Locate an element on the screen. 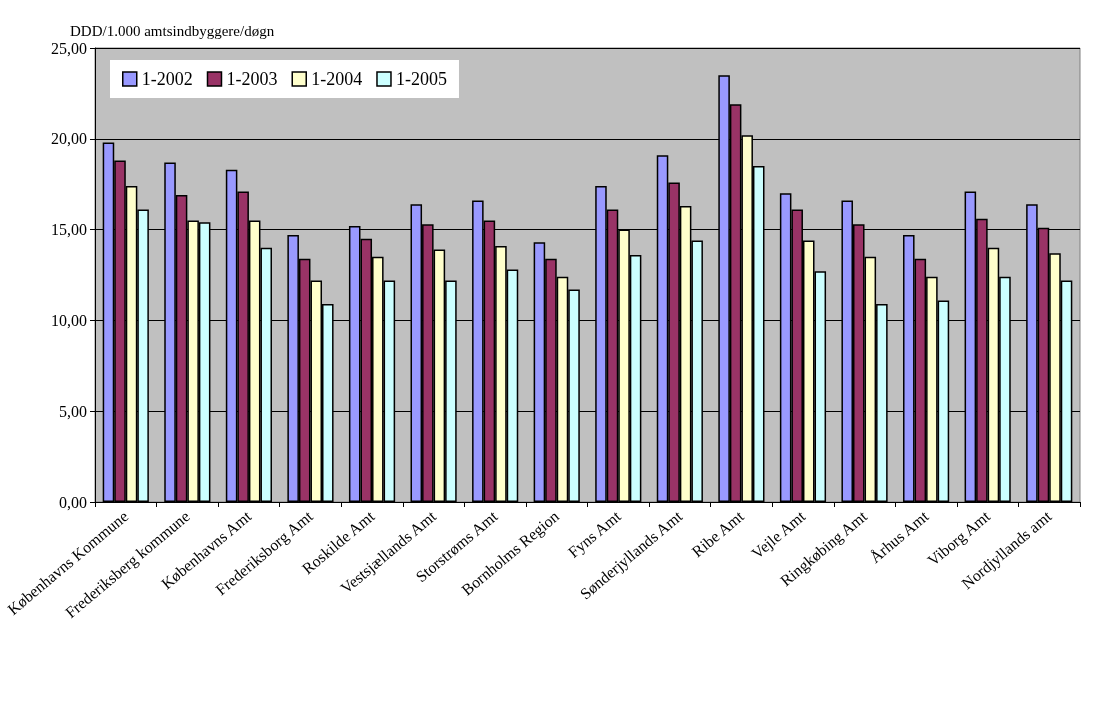 The width and height of the screenshot is (1100, 707). y-tick-label: 0,00 is located at coordinates (73, 502).